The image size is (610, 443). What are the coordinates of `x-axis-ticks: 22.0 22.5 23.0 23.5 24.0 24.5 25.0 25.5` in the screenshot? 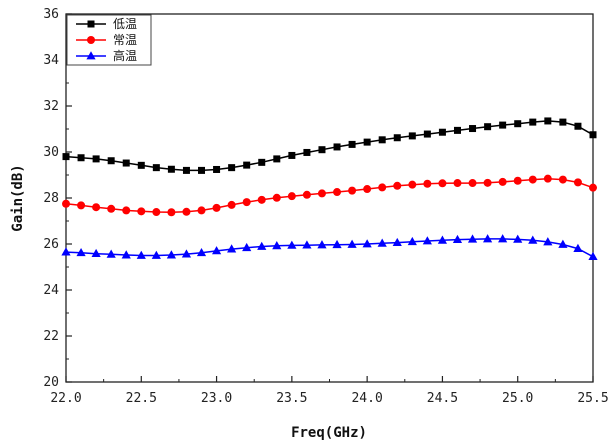 It's located at (329, 391).